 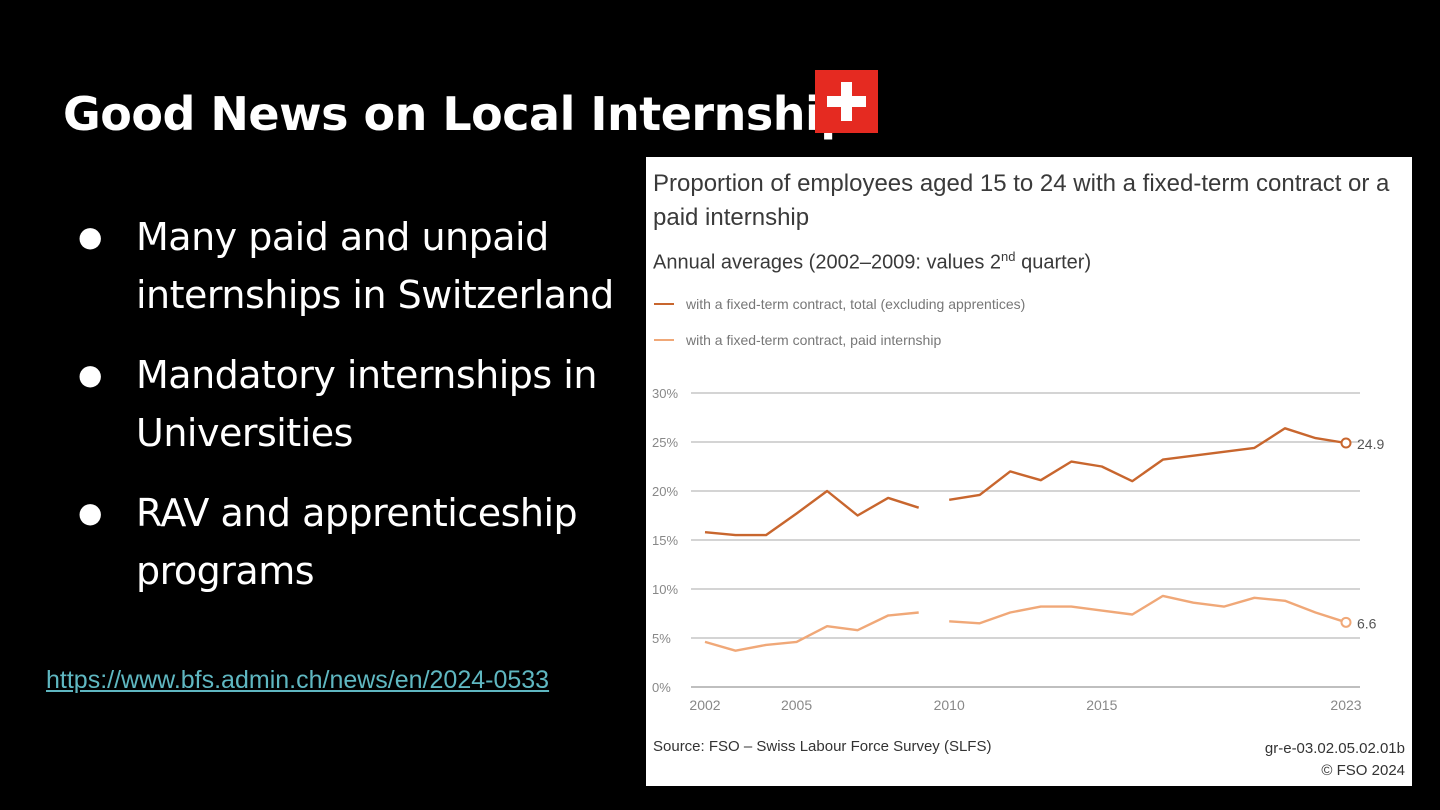 I want to click on x-tick-label: 2005, so click(x=796, y=705).